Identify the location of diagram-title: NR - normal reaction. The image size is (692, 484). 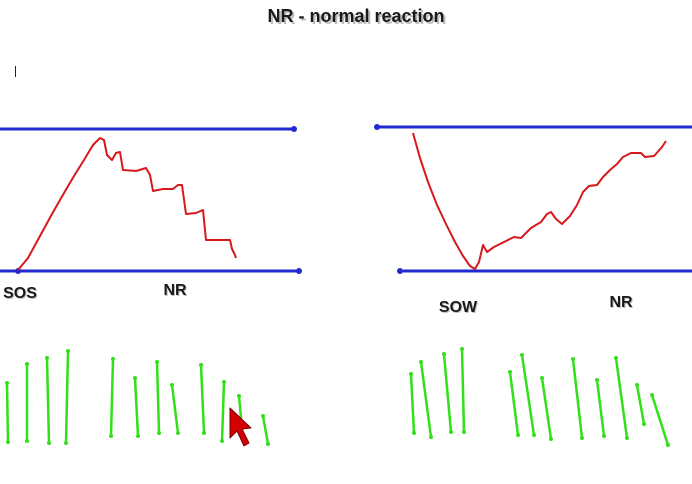
(355, 16).